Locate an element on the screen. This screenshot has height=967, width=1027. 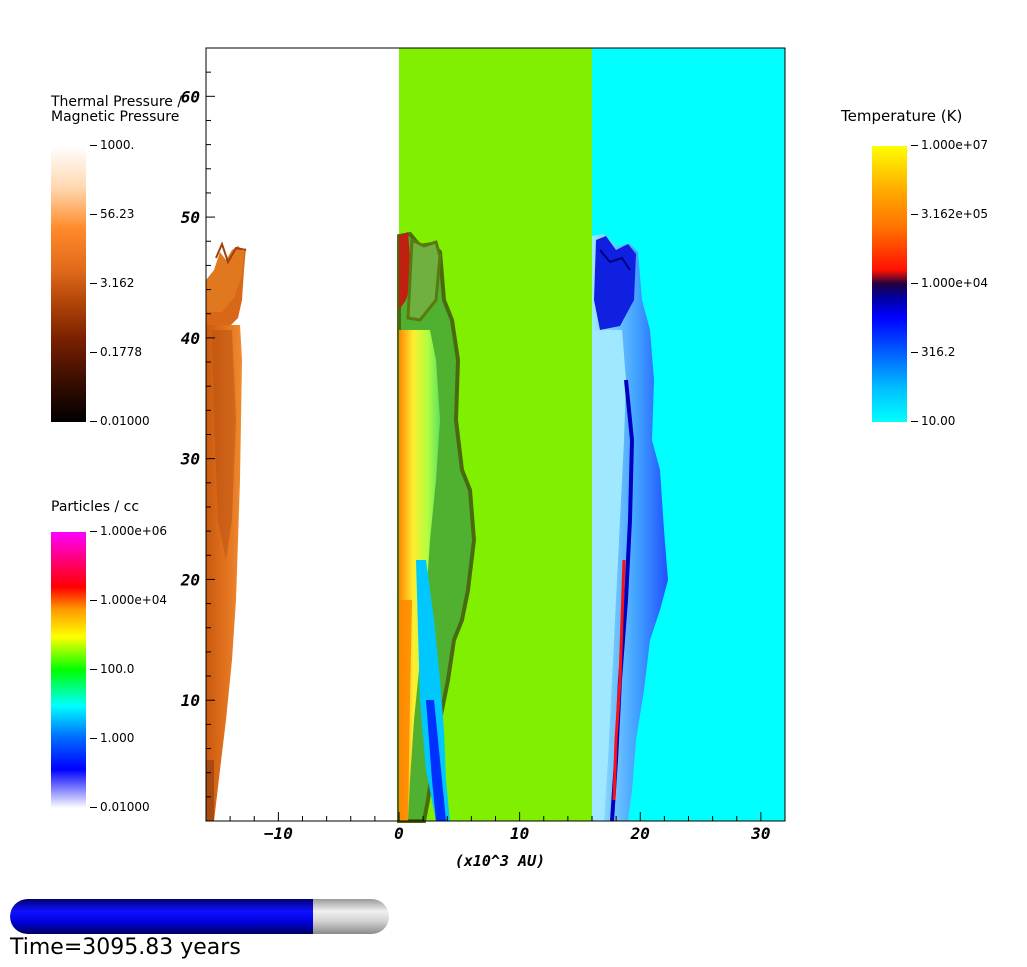
temperature-inner is located at coordinates (609, 575).